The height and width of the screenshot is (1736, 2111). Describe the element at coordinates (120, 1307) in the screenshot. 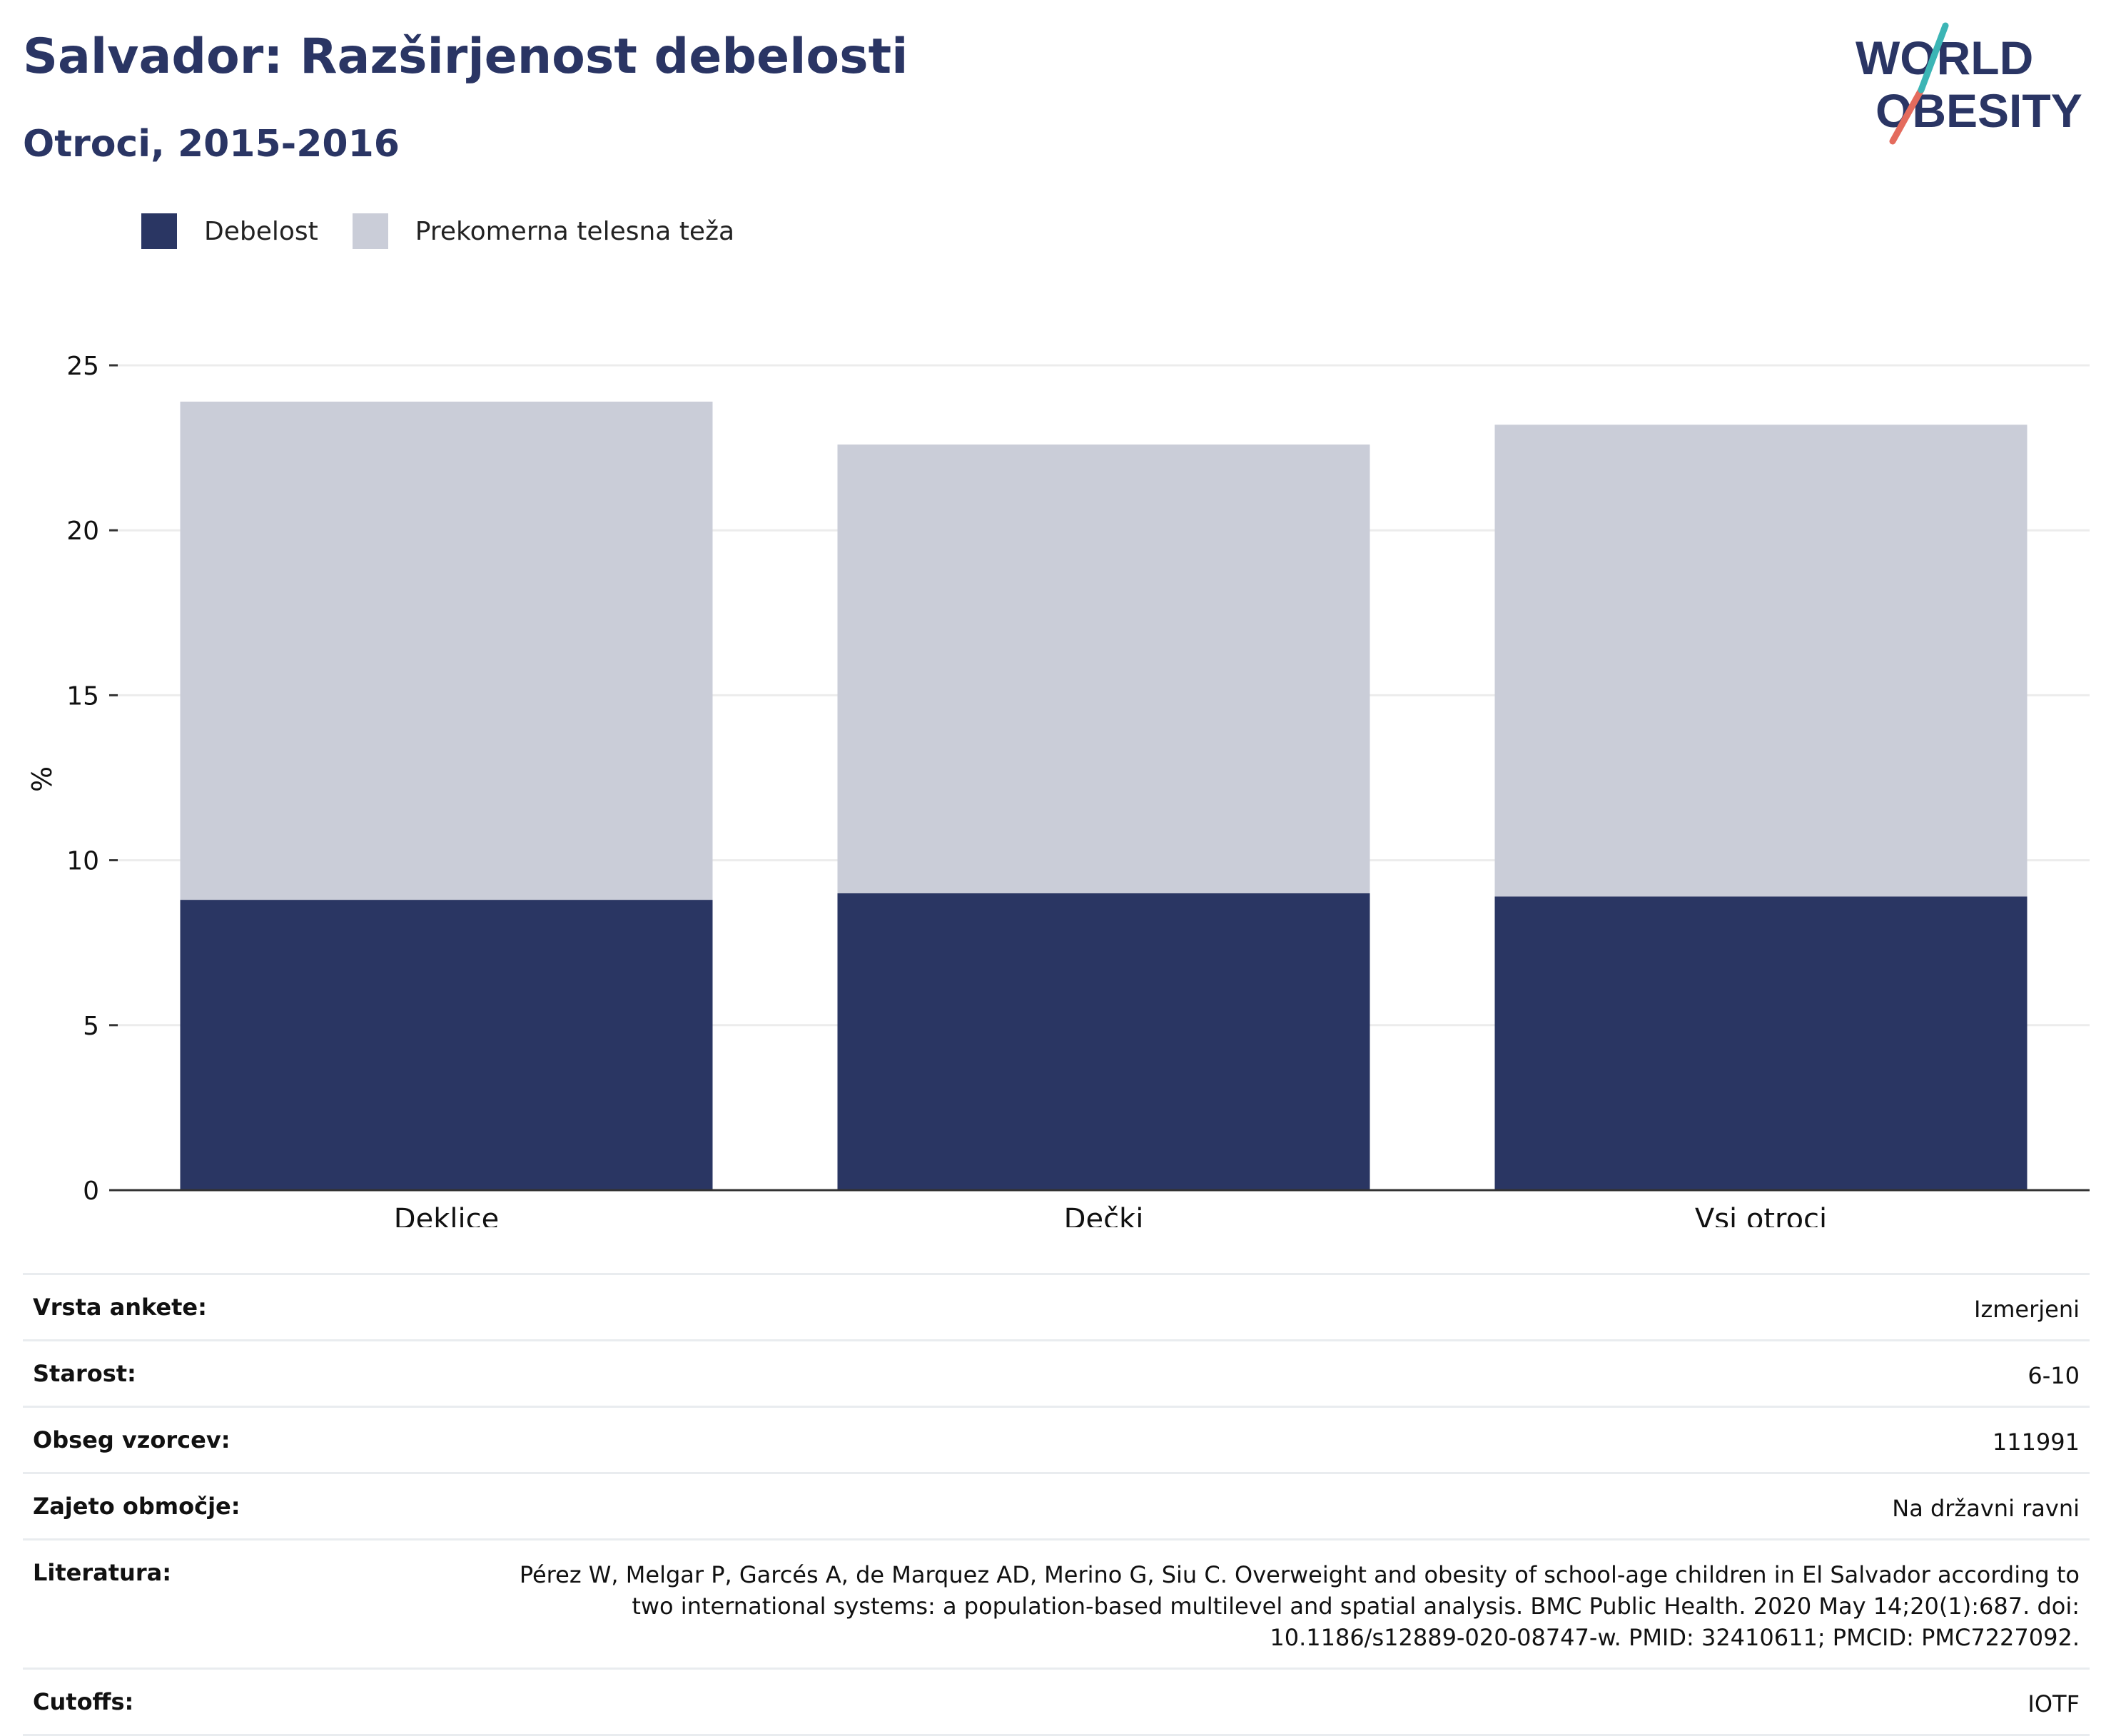

I see `details-label: Vrsta ankete:` at that location.